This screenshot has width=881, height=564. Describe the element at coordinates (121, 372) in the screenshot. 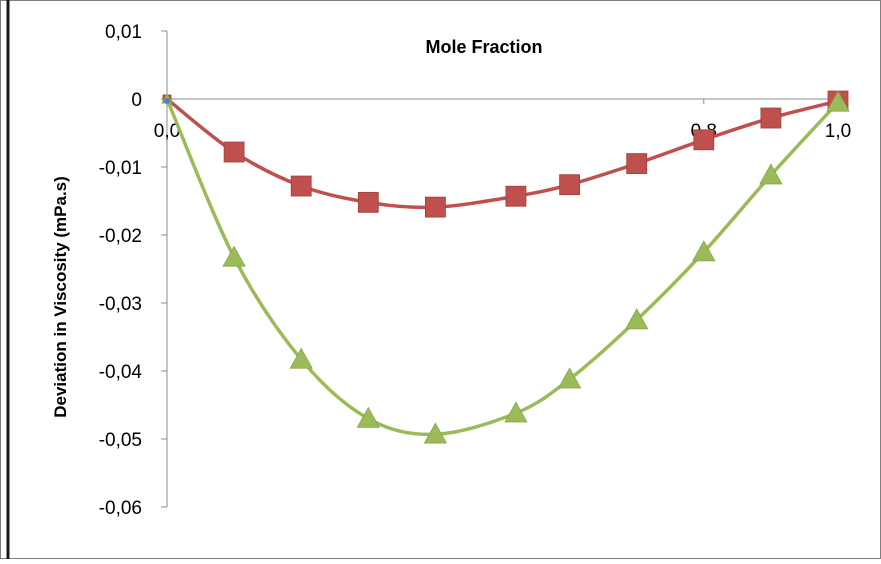

I see `y-tick-label: -0,04` at that location.